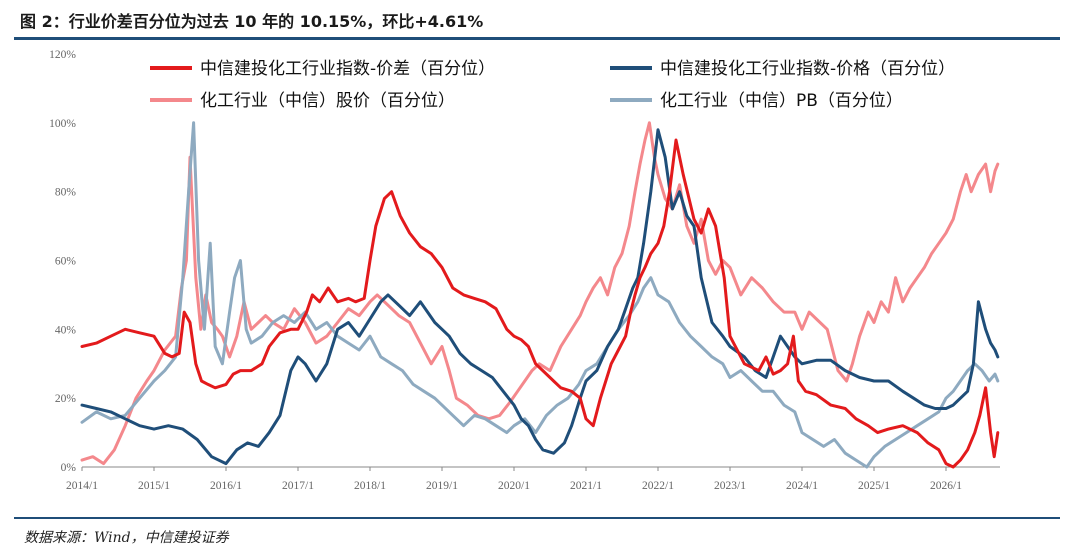 The image size is (1080, 555). I want to click on x-tick-label: 2014/1, so click(82, 486).